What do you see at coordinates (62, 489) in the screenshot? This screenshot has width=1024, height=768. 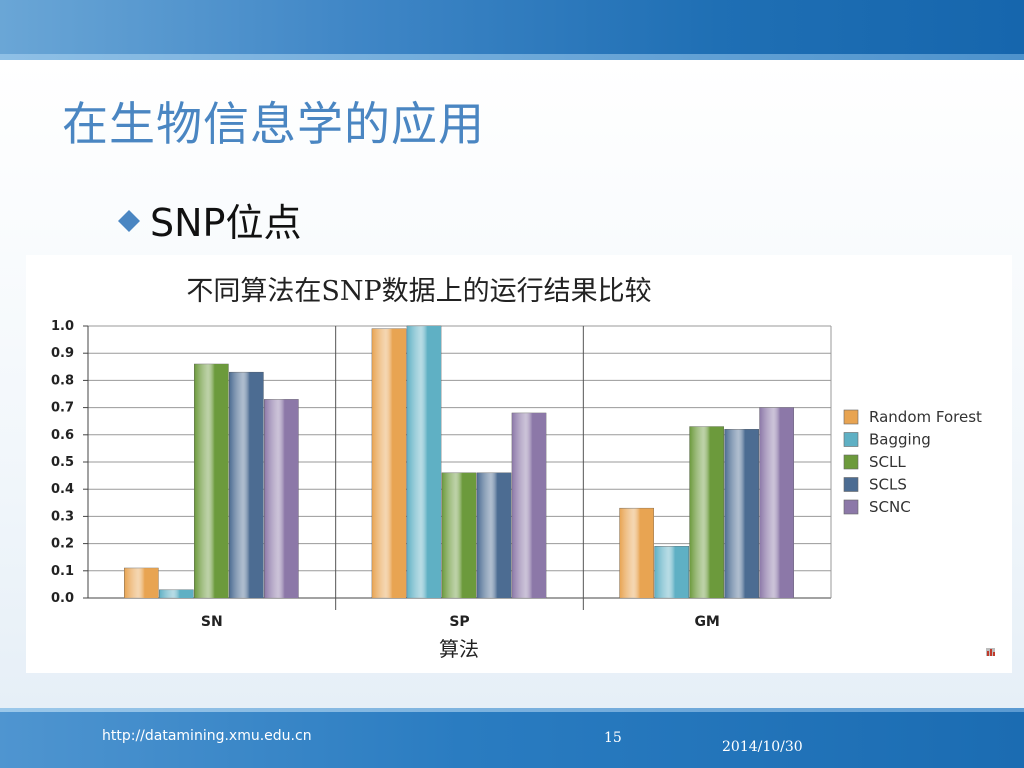 I see `y-tick-label: 0.4` at bounding box center [62, 489].